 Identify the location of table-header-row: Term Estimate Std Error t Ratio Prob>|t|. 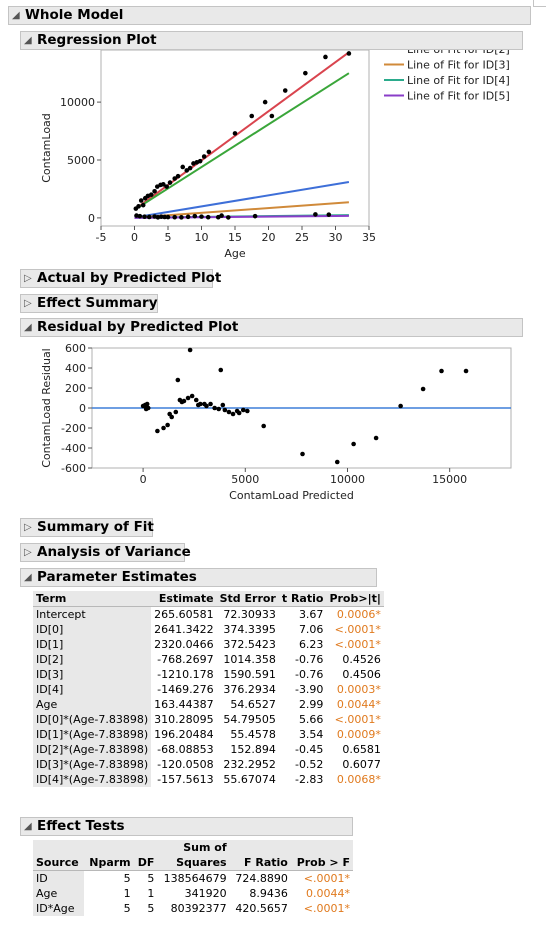
(208, 599).